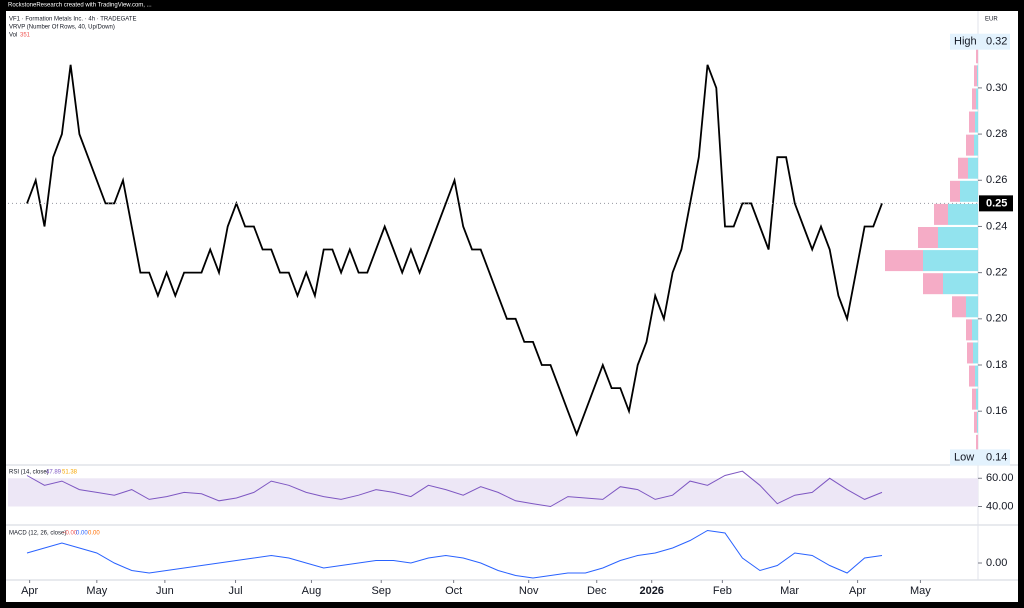 Image resolution: width=1024 pixels, height=608 pixels. Describe the element at coordinates (996, 273) in the screenshot. I see `y-tick-label: 0.22` at that location.